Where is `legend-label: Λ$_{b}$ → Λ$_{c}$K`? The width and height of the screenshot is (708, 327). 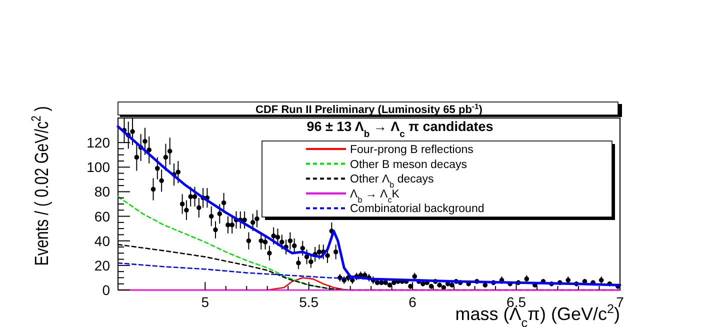 legend-label: Λ$_{b}$ → Λ$_{c}$K is located at coordinates (375, 196).